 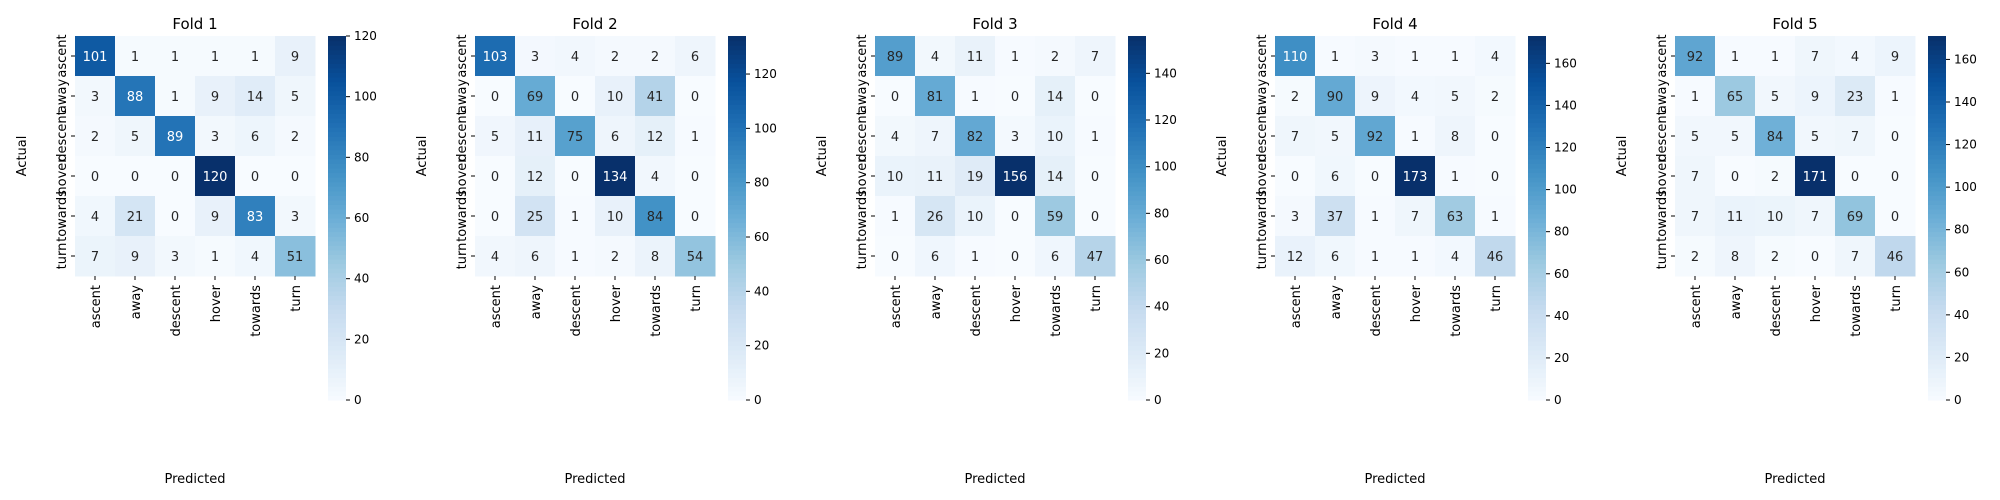 What do you see at coordinates (1416, 303) in the screenshot?
I see `x-tick-label: hover` at bounding box center [1416, 303].